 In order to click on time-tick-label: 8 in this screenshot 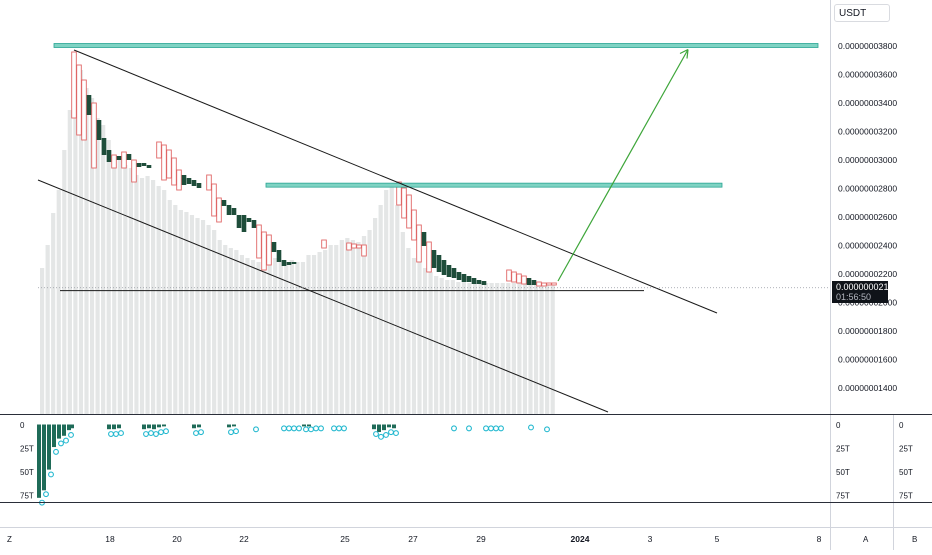, I will do `click(819, 539)`.